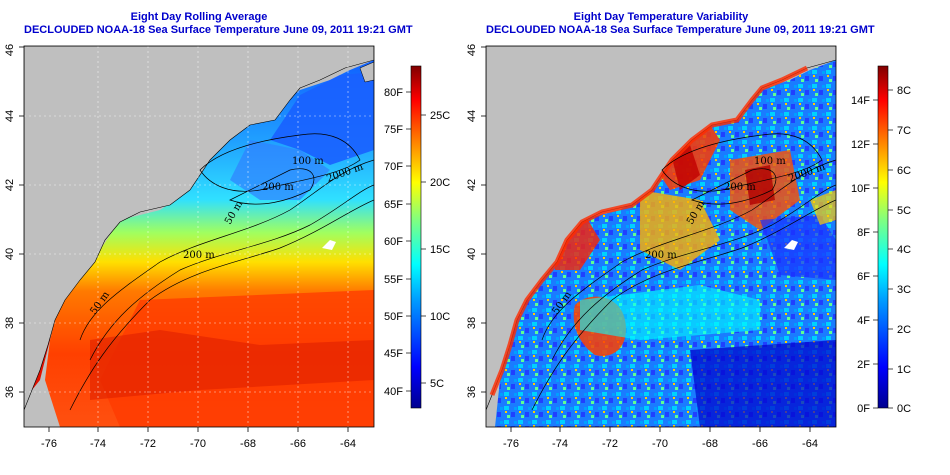  I want to click on right-x-axis: -76 -74 -72 -70 -68 -66 -64, so click(660, 438).